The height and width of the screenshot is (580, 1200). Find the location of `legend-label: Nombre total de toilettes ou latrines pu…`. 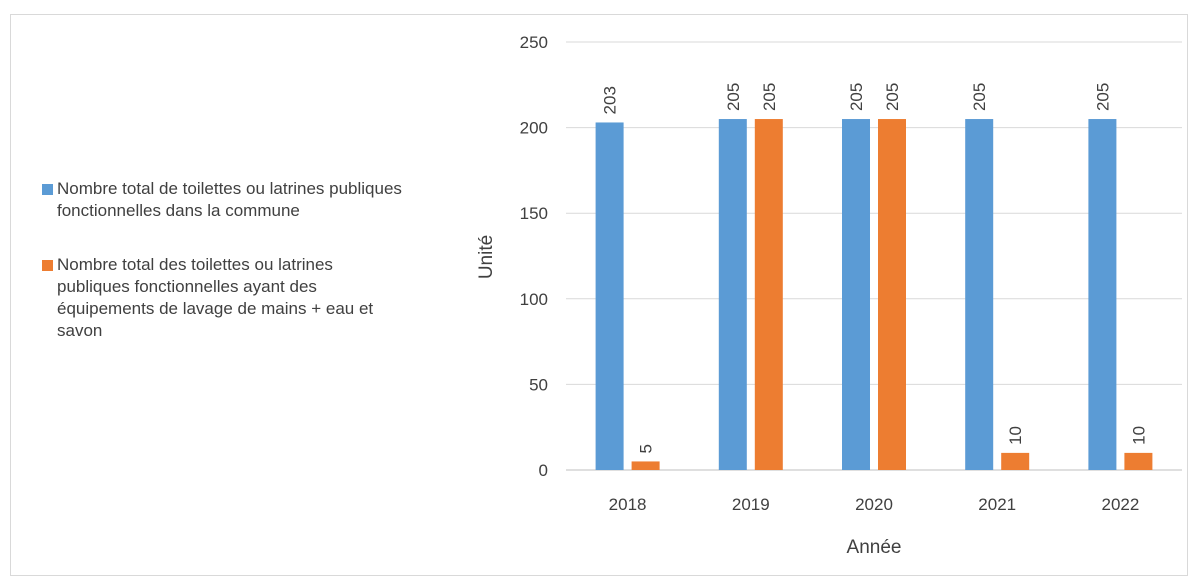

legend-label: Nombre total de toilettes ou latrines pu… is located at coordinates (229, 199).